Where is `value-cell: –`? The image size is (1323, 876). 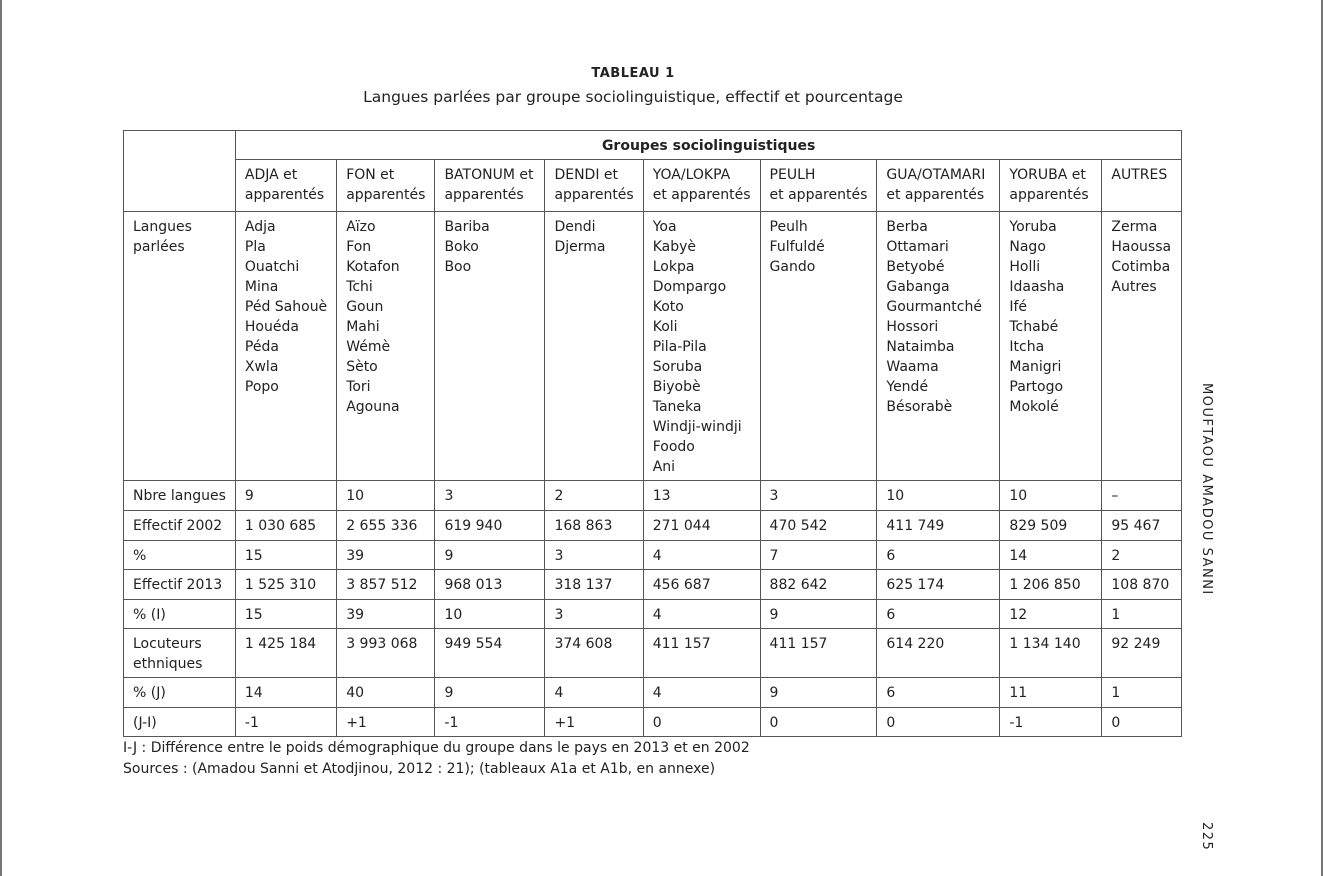 value-cell: – is located at coordinates (1142, 495).